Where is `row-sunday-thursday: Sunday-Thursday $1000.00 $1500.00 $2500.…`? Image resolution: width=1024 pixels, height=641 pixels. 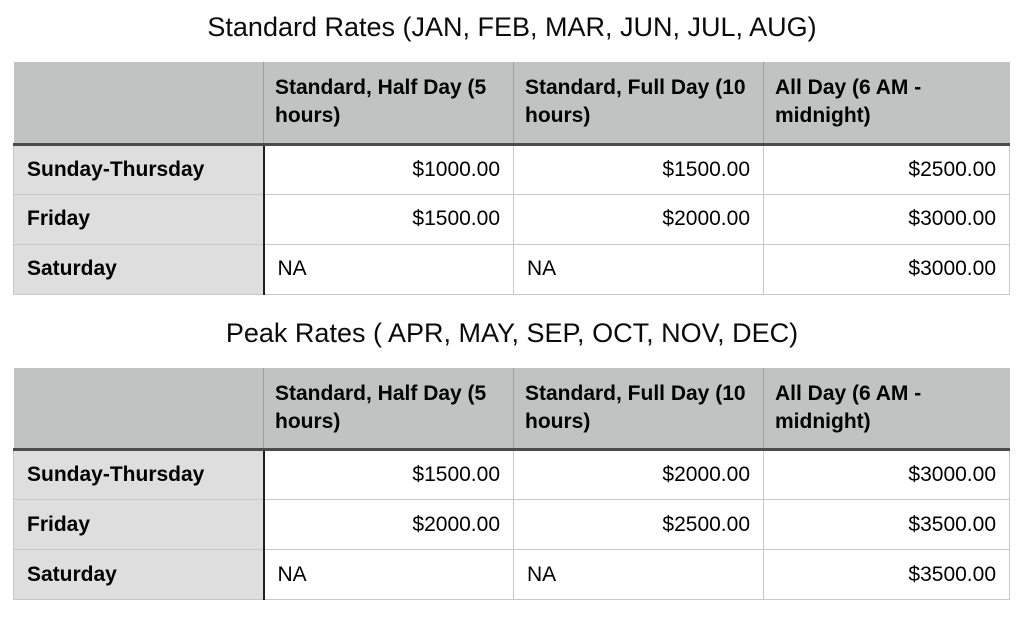
row-sunday-thursday: Sunday-Thursday $1000.00 $1500.00 $2500.… is located at coordinates (511, 169).